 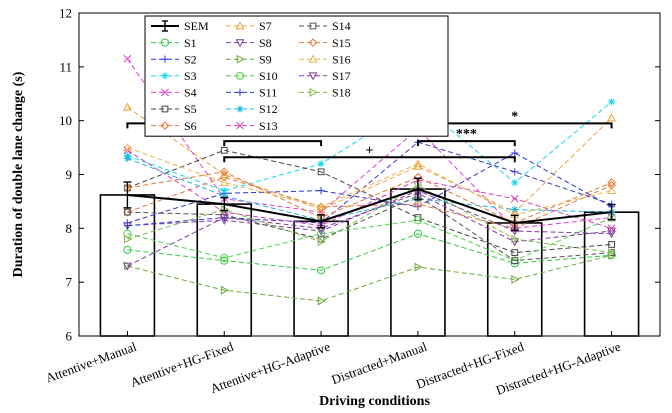 I want to click on series-s1, so click(x=369, y=252).